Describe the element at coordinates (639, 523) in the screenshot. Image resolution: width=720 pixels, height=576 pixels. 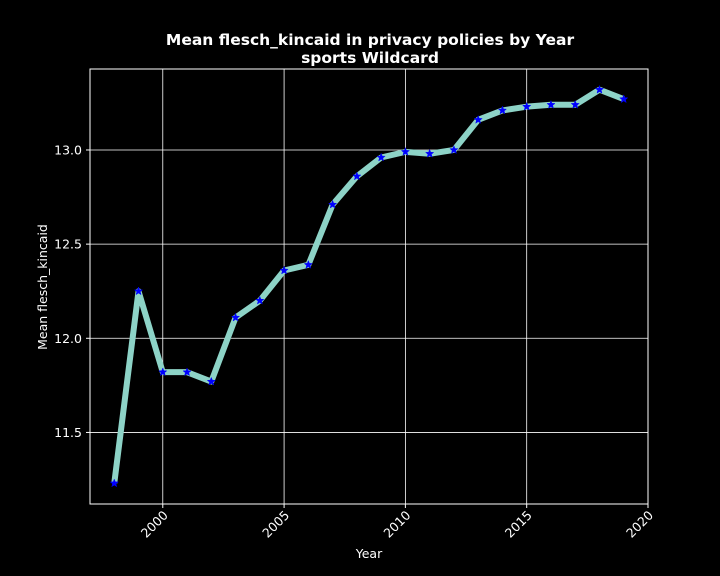
I see `x-tick-label: 2020` at that location.